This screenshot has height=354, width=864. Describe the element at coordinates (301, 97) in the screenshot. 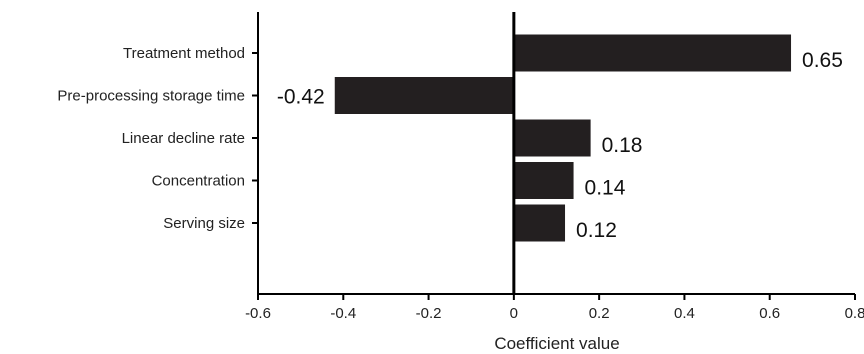

I see `data-label: -0.42` at that location.